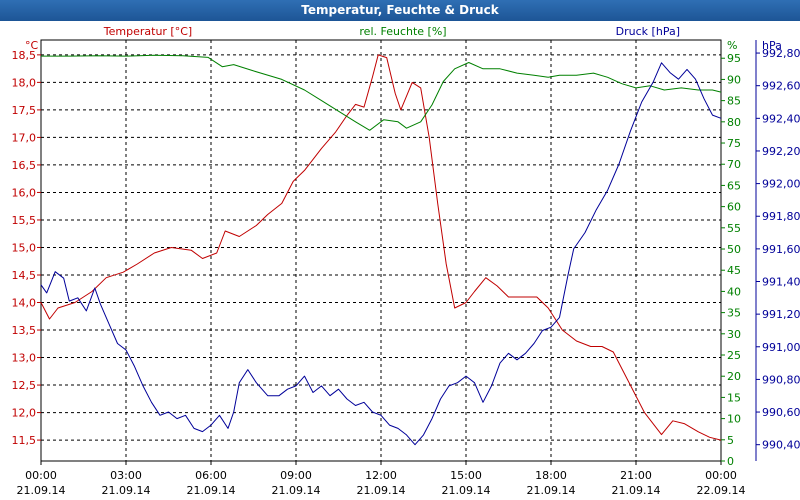 The width and height of the screenshot is (800, 500). Describe the element at coordinates (551, 475) in the screenshot. I see `x-tick-label-time: 18:00` at that location.